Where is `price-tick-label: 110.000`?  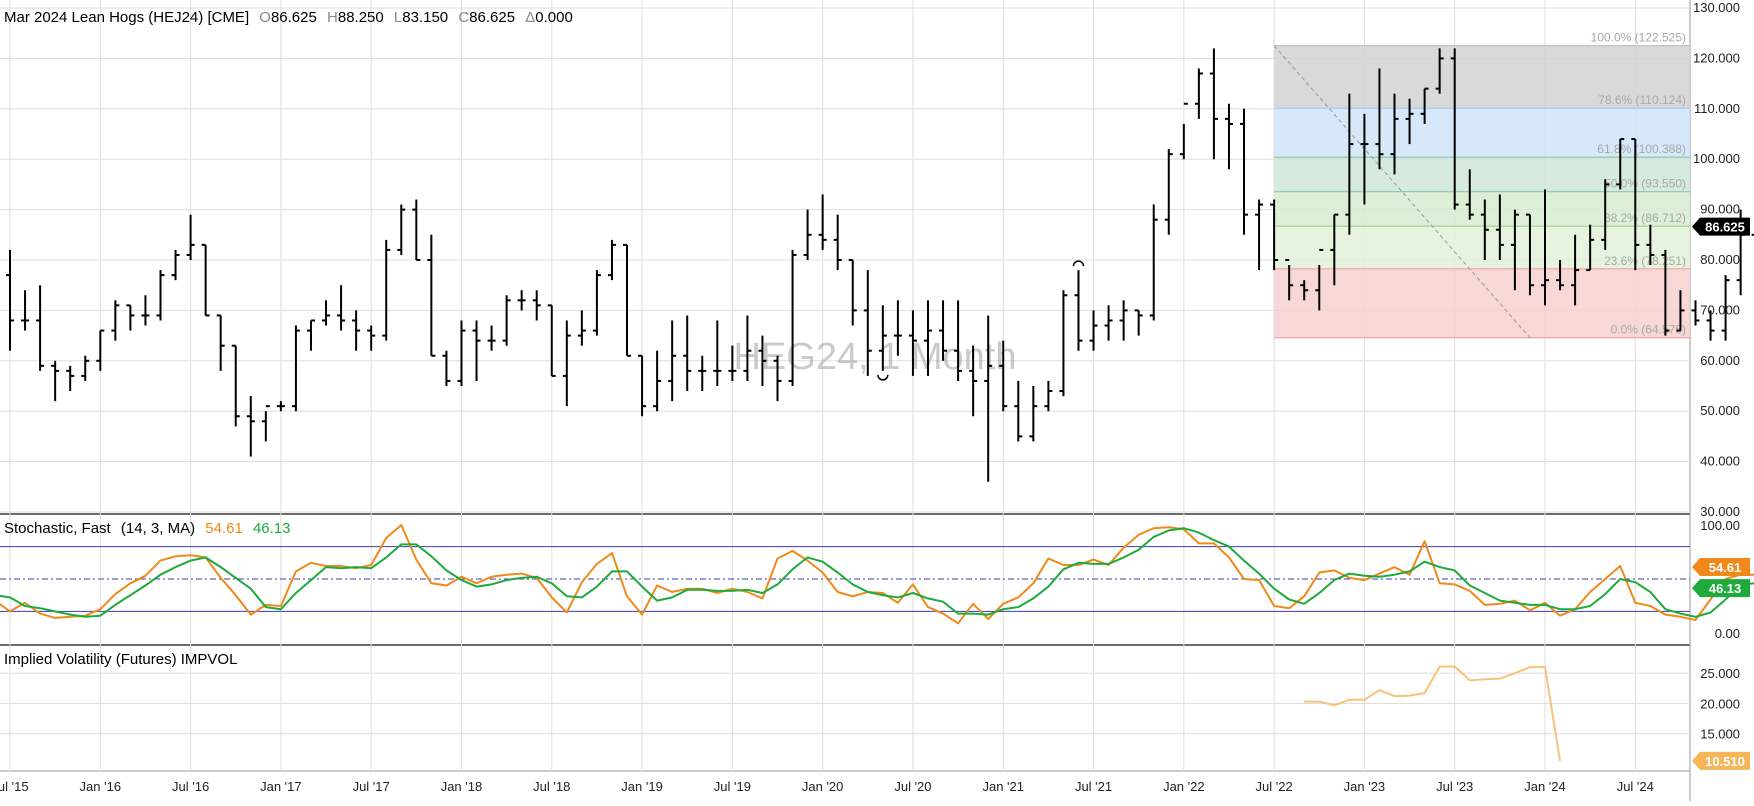
price-tick-label: 110.000 is located at coordinates (1717, 108).